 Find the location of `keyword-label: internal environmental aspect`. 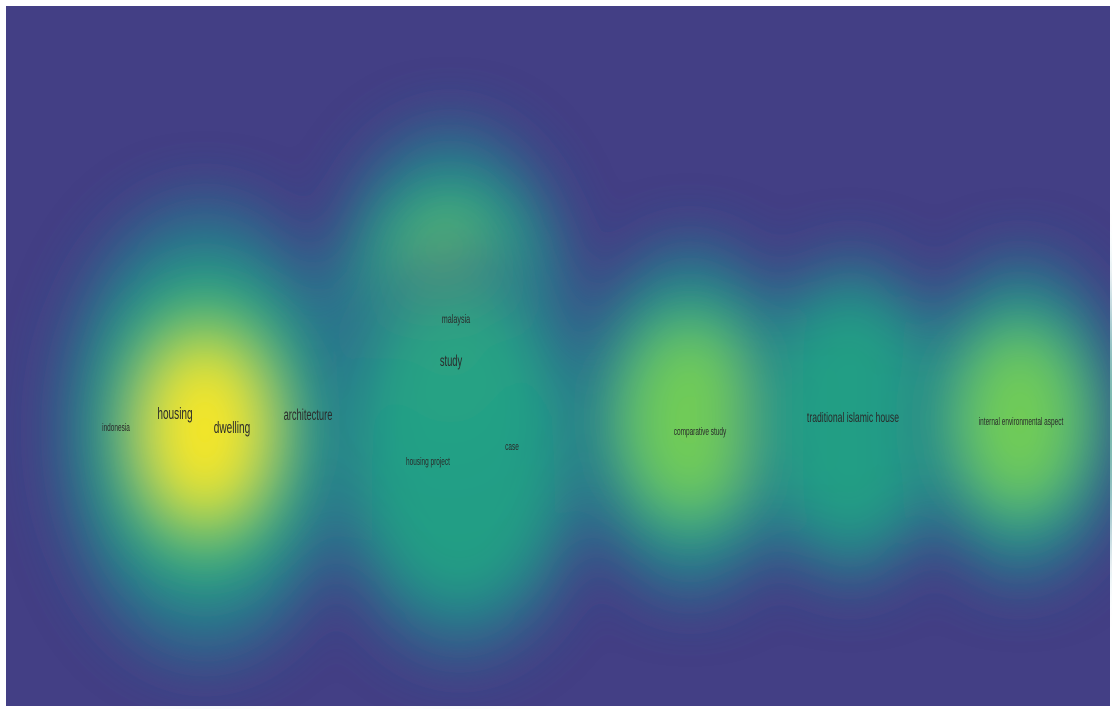

keyword-label: internal environmental aspect is located at coordinates (1021, 421).